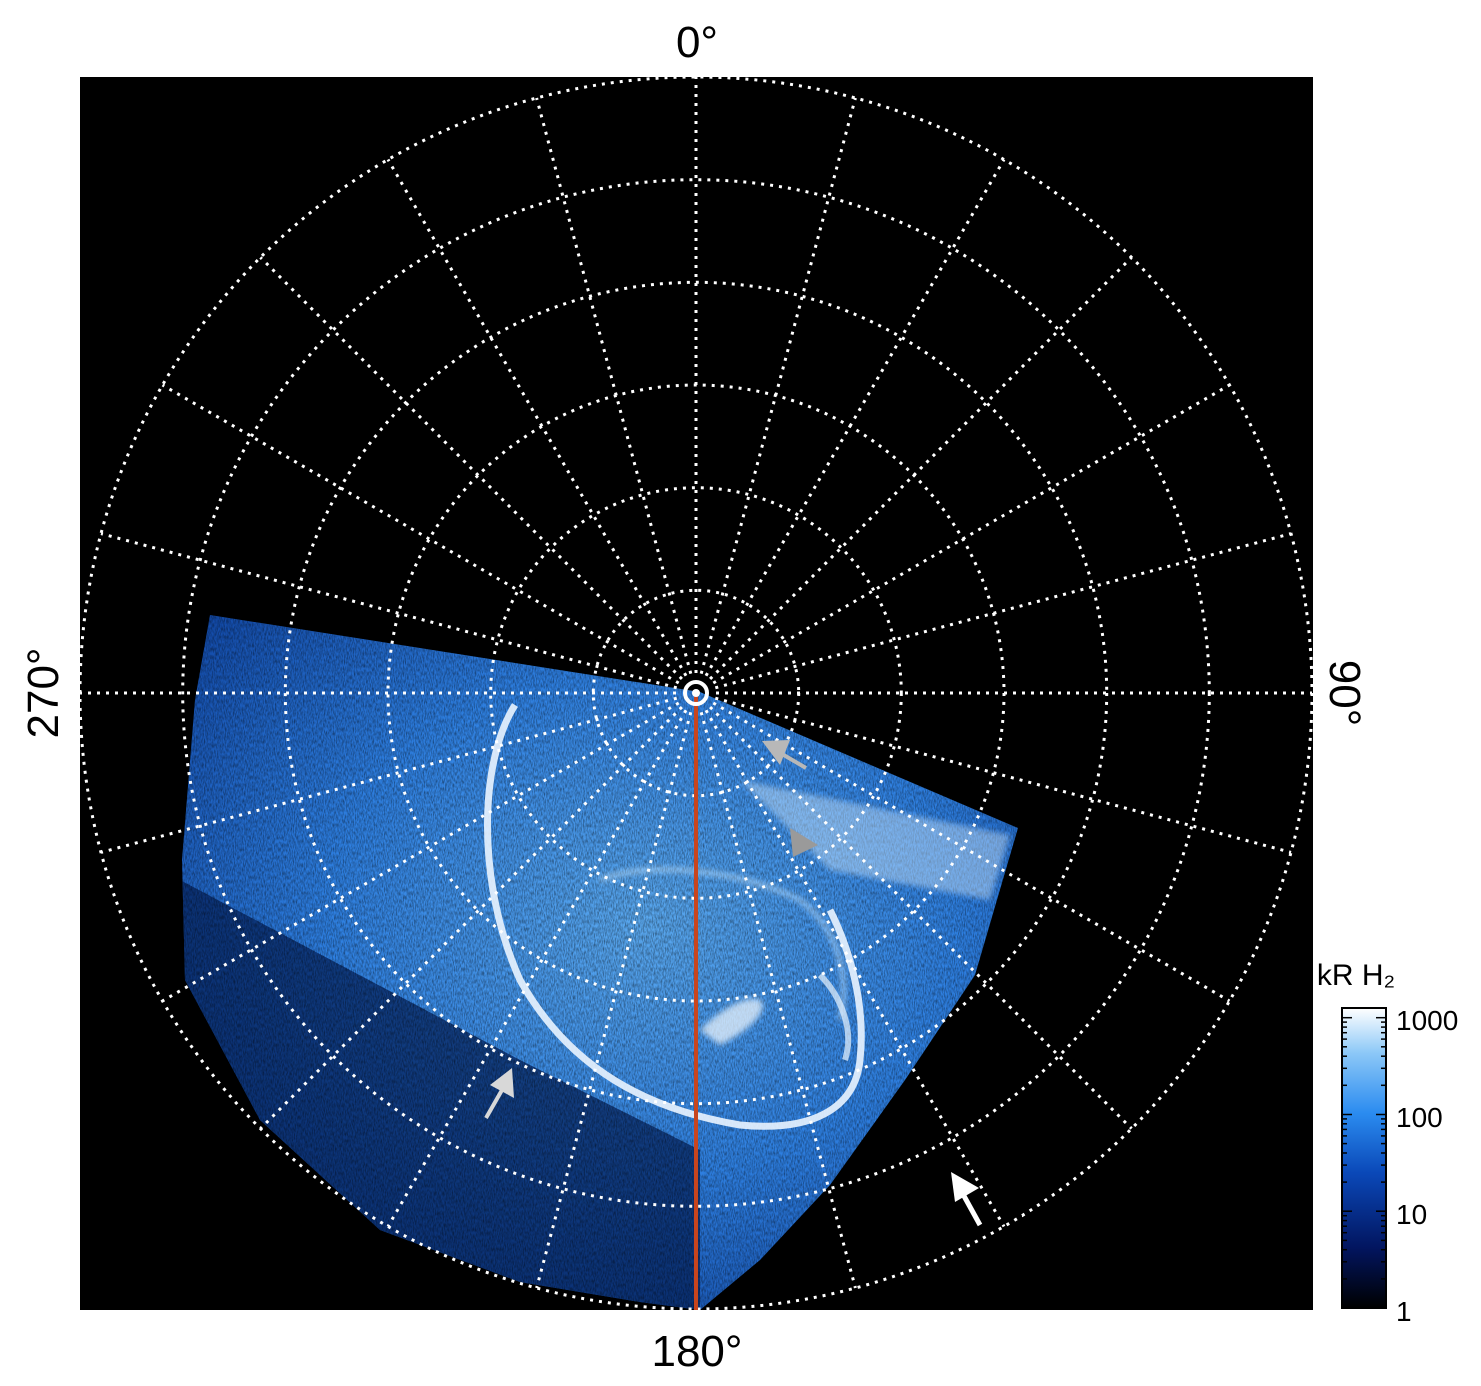  Describe the element at coordinates (1411, 1214) in the screenshot. I see `colorbar-tick-10: 10` at that location.